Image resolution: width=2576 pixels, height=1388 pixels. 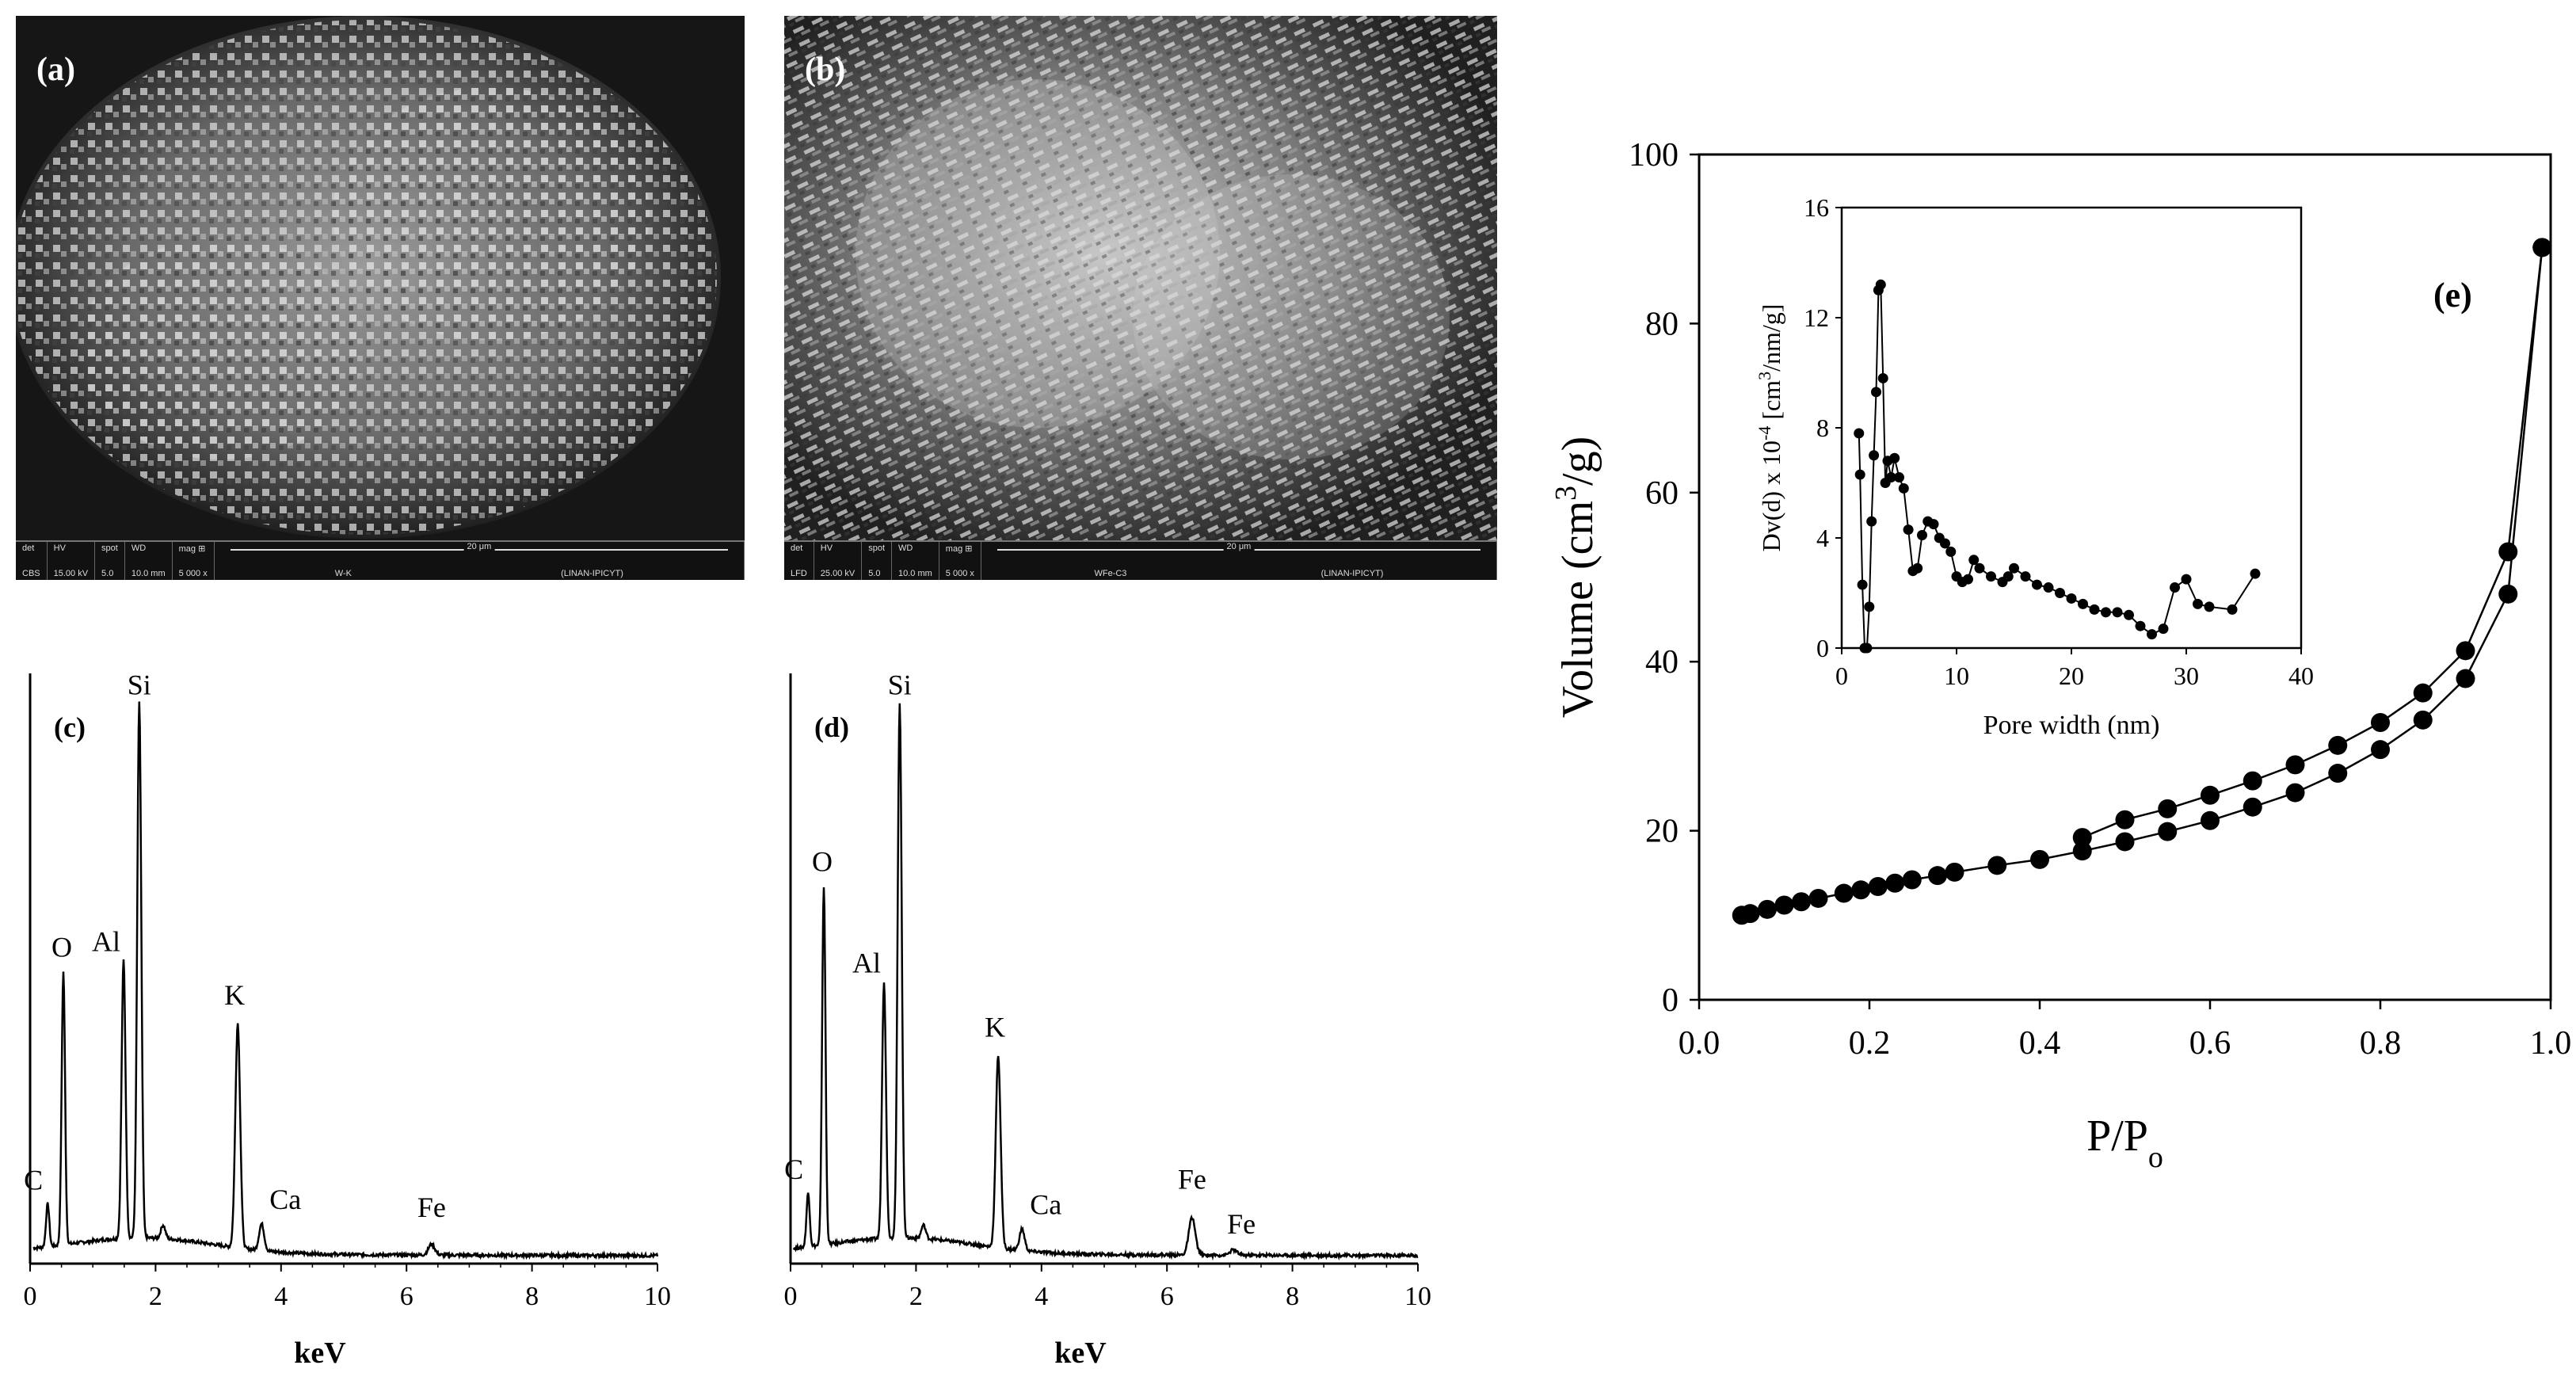 I want to click on sample-name: W-K, so click(x=343, y=573).